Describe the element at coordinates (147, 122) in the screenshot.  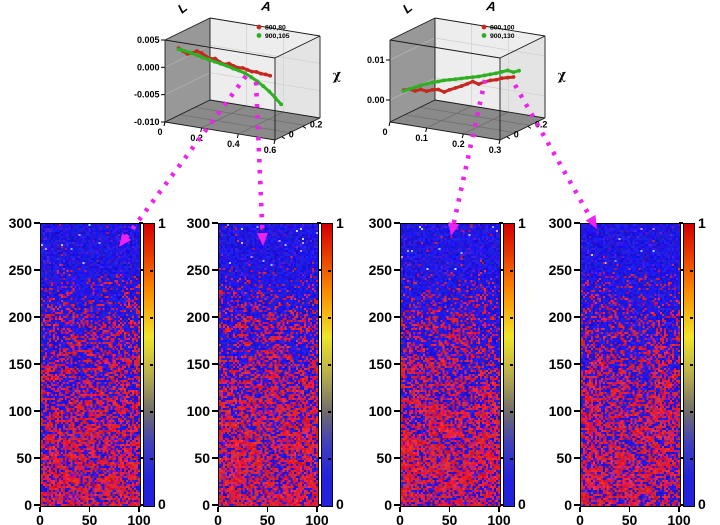
I see `vertical-axis-tick-label: -0.010` at that location.